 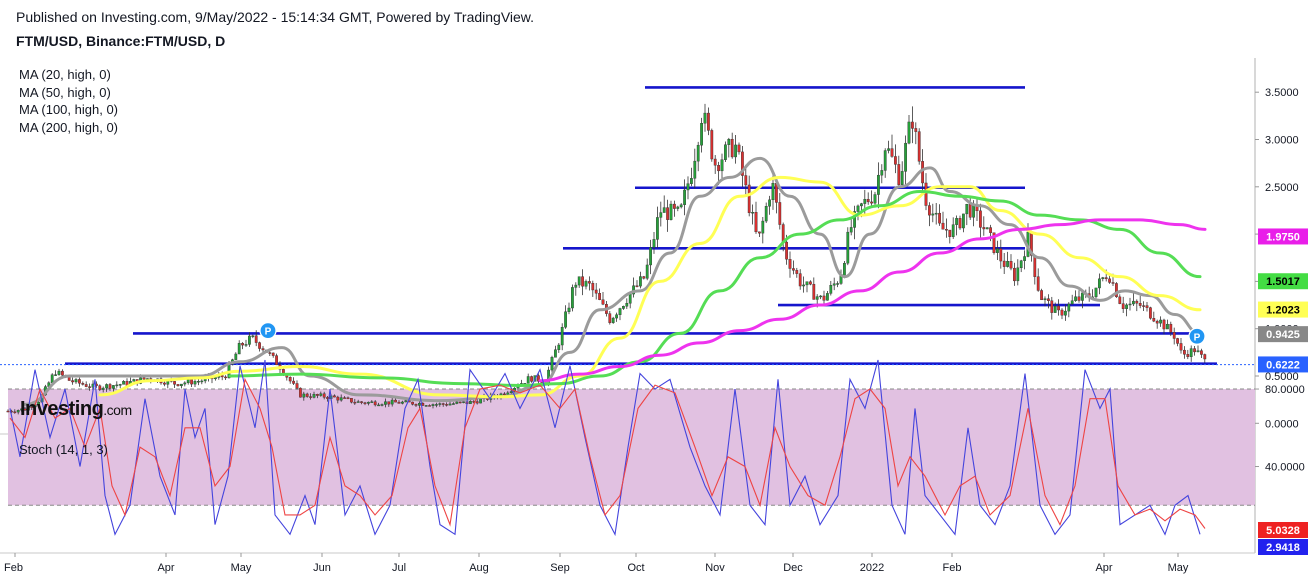 I want to click on legend-ma100: MA (100, high, 0), so click(x=68, y=109).